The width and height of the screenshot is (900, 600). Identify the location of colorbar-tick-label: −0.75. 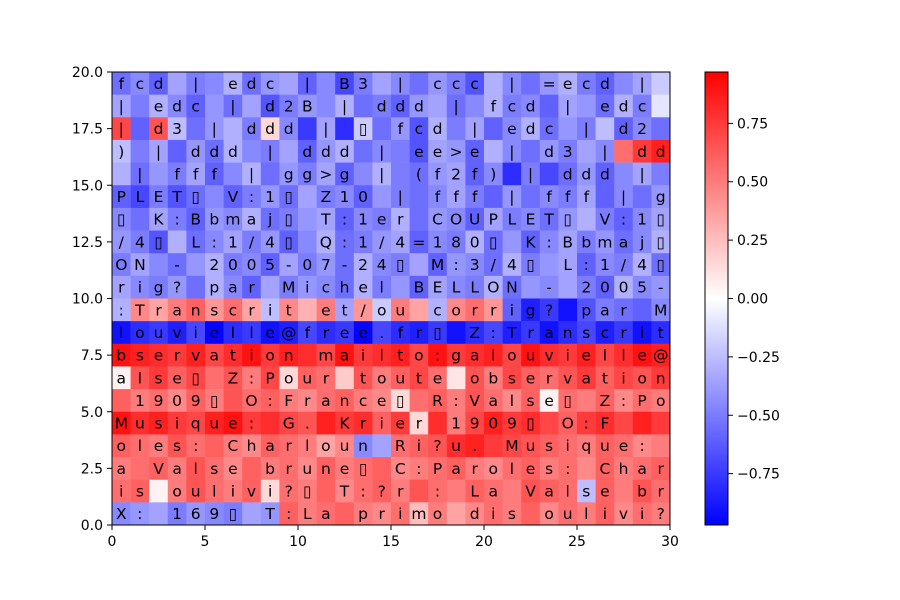
(758, 475).